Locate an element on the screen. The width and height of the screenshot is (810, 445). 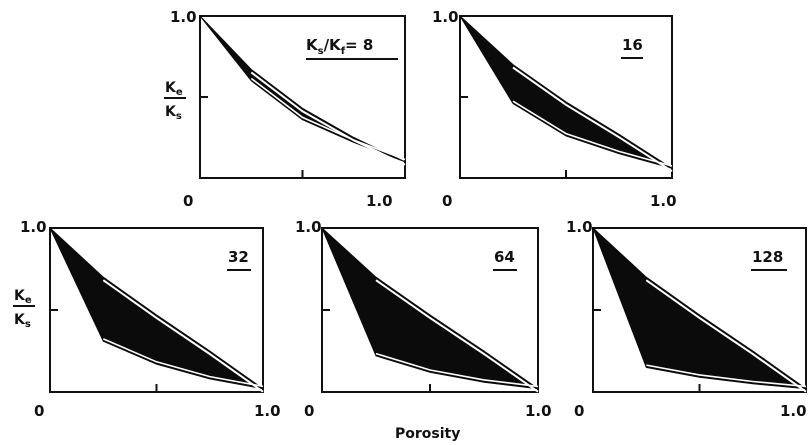
x-axis-label: Porosity is located at coordinates (427, 434).